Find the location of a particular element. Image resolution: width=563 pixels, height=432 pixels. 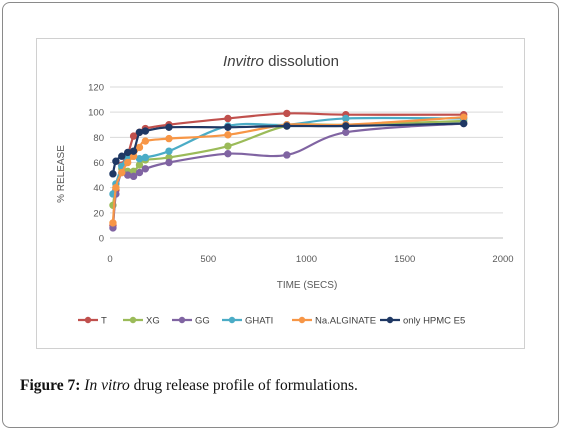

legend-item-t: T is located at coordinates (92, 321).